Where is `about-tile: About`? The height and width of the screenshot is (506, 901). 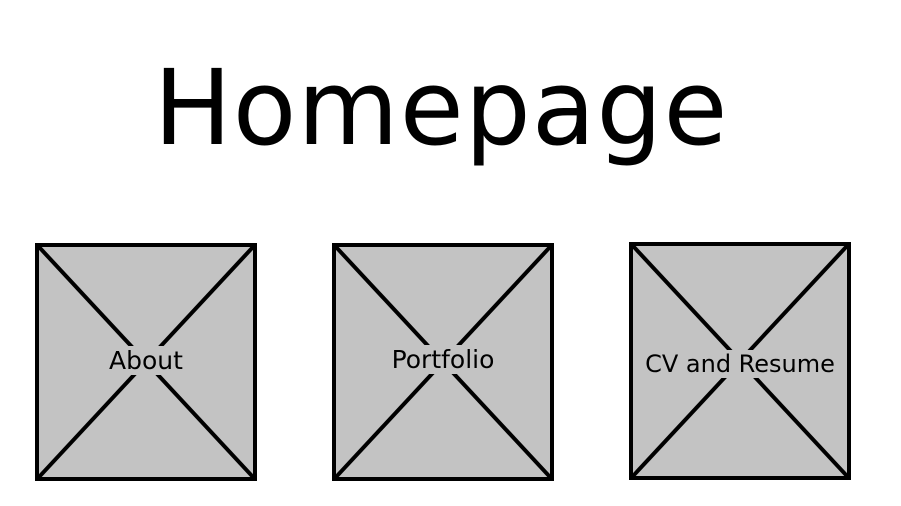 about-tile: About is located at coordinates (146, 362).